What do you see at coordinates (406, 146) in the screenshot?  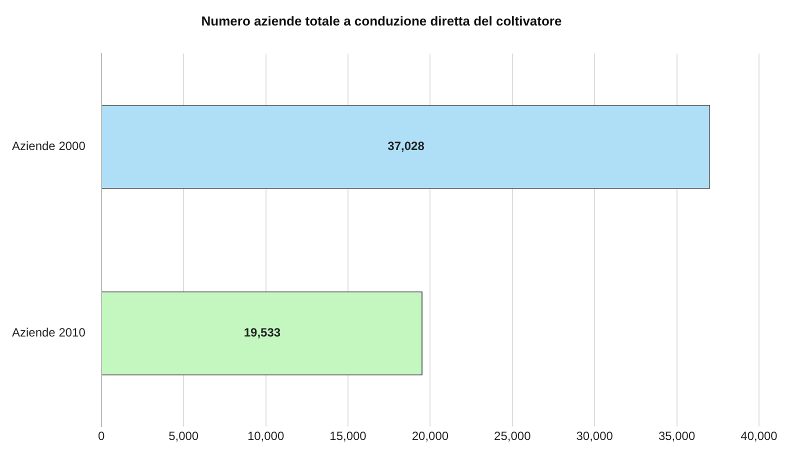 I see `data-label: 37,028` at bounding box center [406, 146].